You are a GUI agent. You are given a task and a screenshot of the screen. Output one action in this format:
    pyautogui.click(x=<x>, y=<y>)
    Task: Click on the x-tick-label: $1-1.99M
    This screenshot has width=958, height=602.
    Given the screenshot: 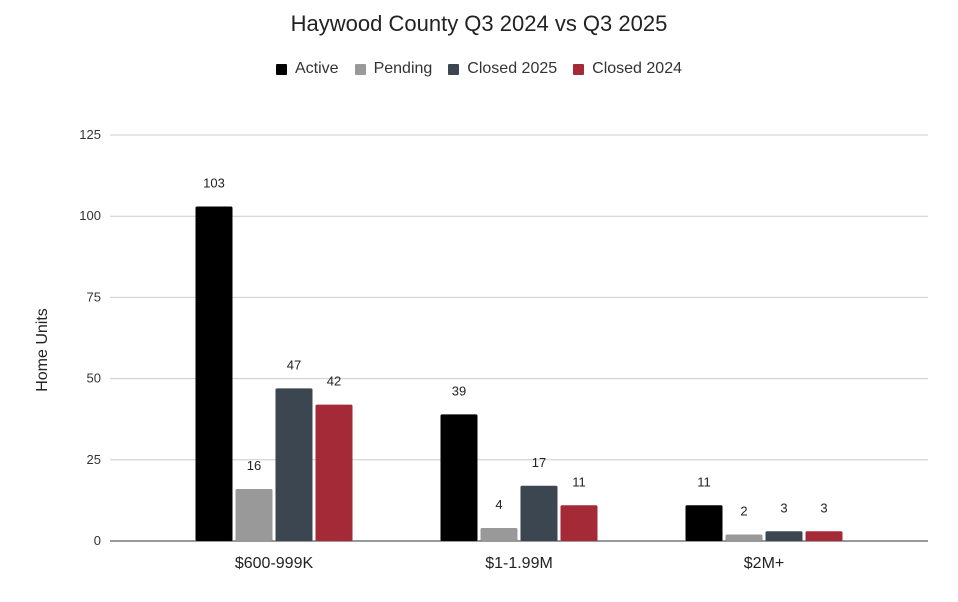 What is the action you would take?
    pyautogui.click(x=519, y=563)
    